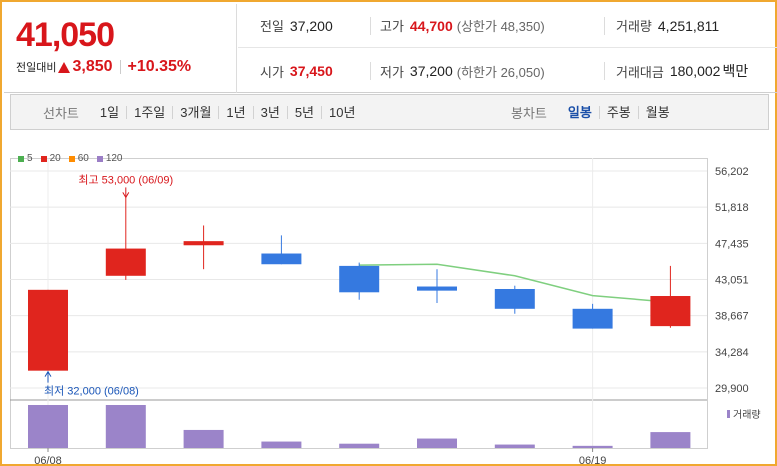 The width and height of the screenshot is (777, 466). What do you see at coordinates (392, 72) in the screenshot?
I see `low-label: 저가` at bounding box center [392, 72].